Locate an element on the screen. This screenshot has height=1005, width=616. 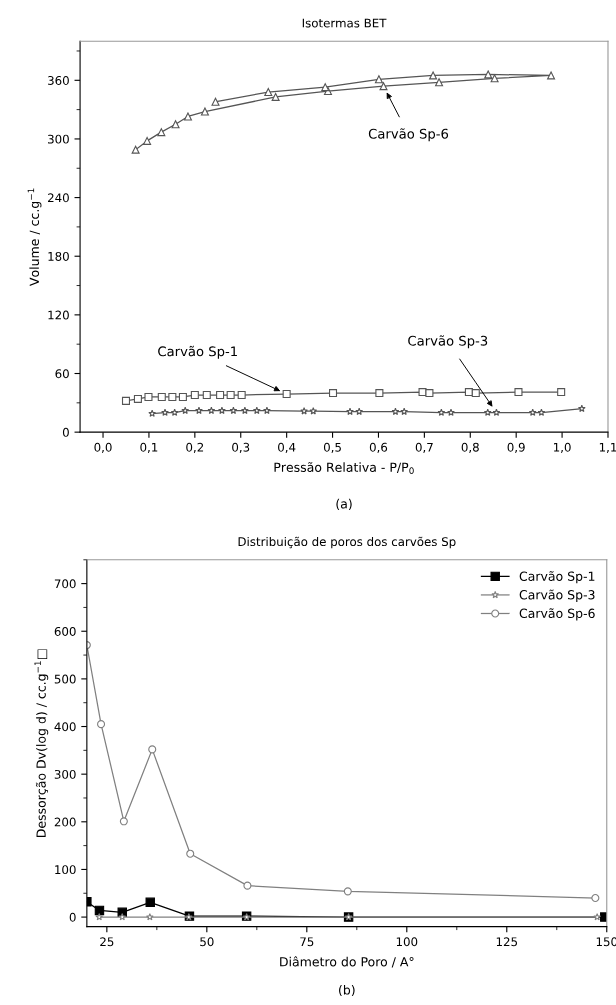
x-tick-label: 50 is located at coordinates (207, 942).